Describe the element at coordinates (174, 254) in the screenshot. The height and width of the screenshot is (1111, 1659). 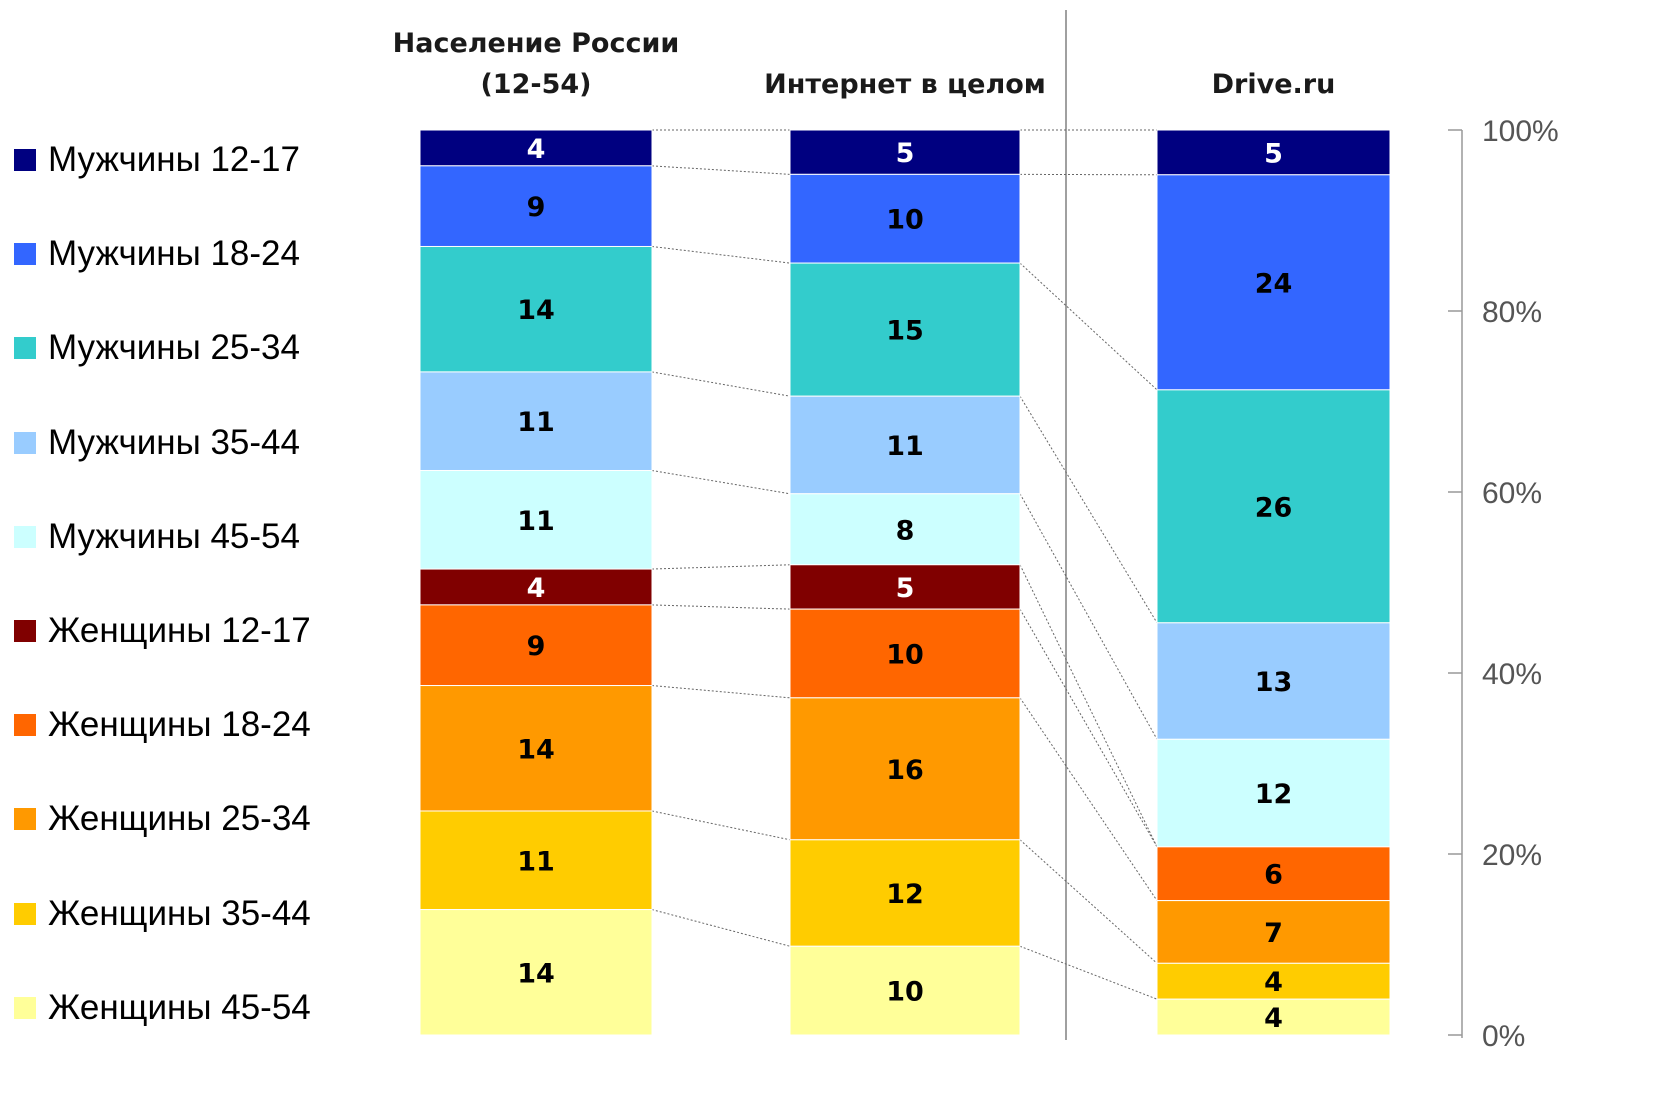
I see `legend-label: Мужчины 18-24` at that location.